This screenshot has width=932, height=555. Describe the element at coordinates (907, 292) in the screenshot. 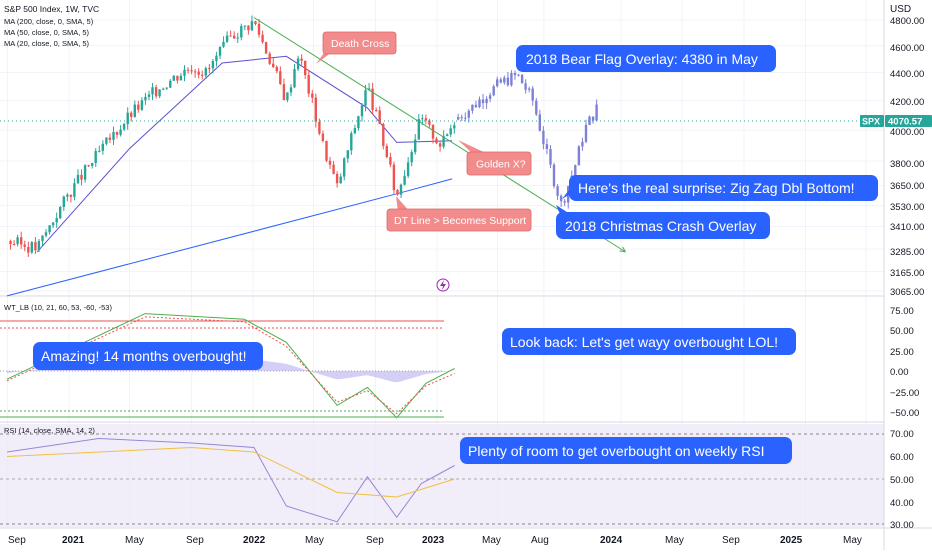

I see `price-tick: 3065.00` at that location.